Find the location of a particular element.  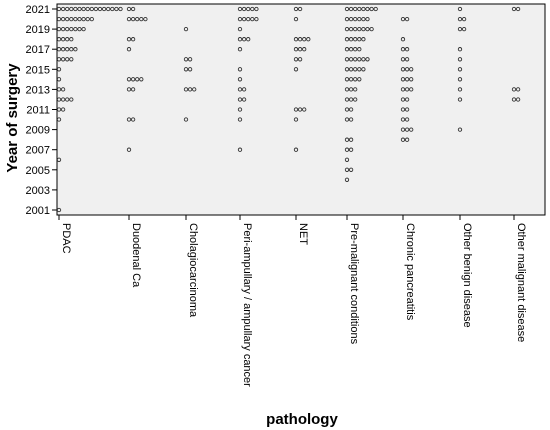

y-tick-label: 2021 is located at coordinates (38, 10).